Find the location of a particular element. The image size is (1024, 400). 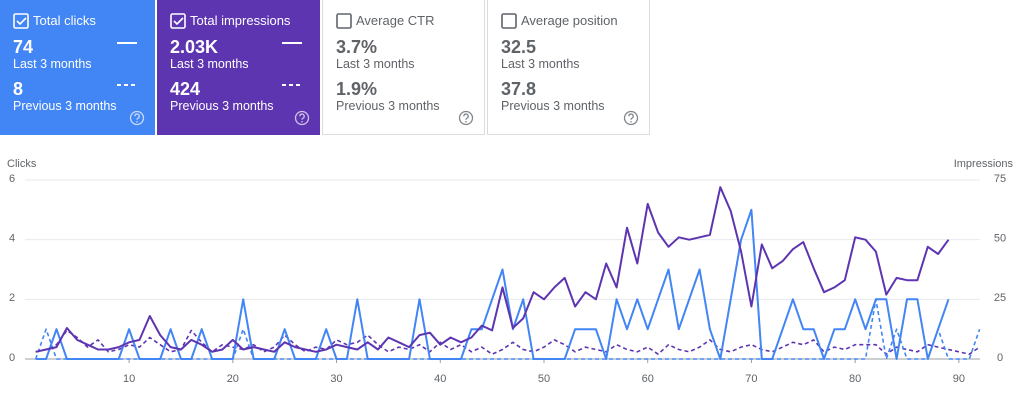

card-label: Average CTR is located at coordinates (395, 20).